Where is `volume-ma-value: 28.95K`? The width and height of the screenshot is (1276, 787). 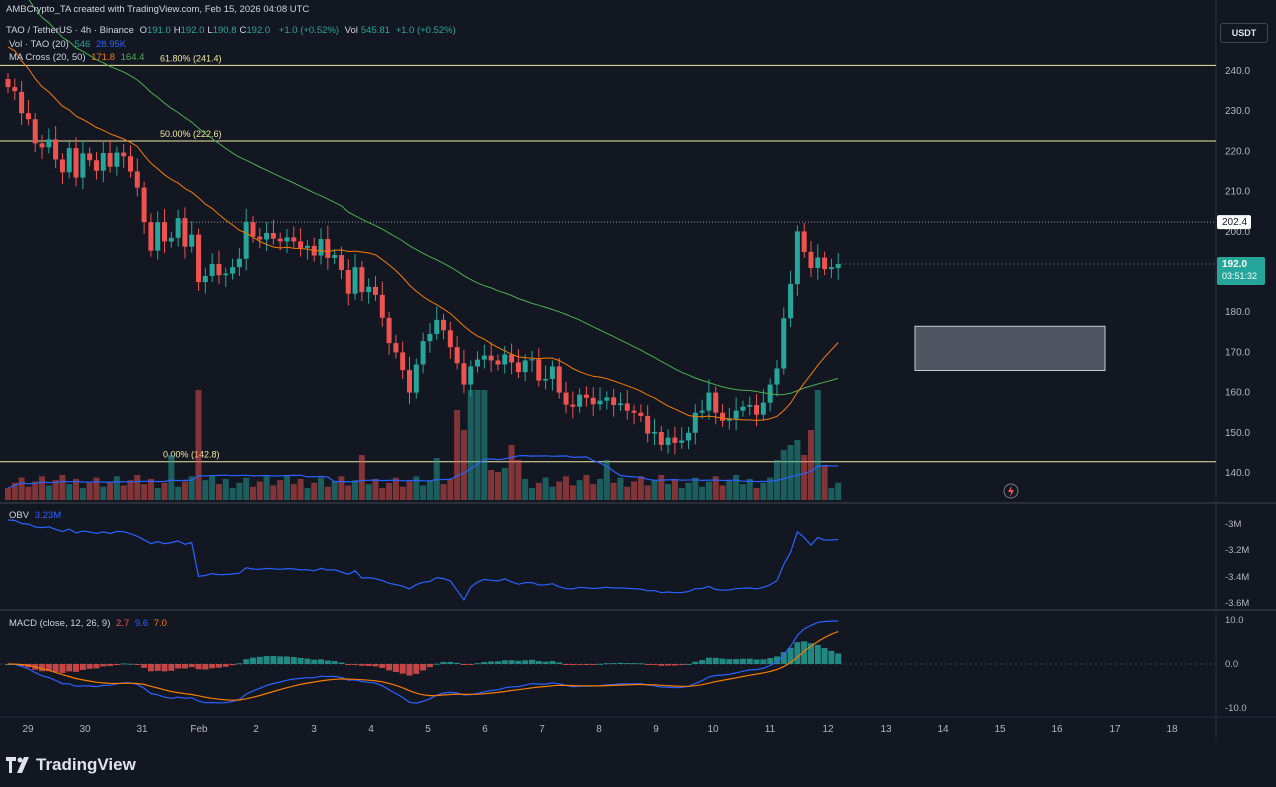 volume-ma-value: 28.95K is located at coordinates (111, 44).